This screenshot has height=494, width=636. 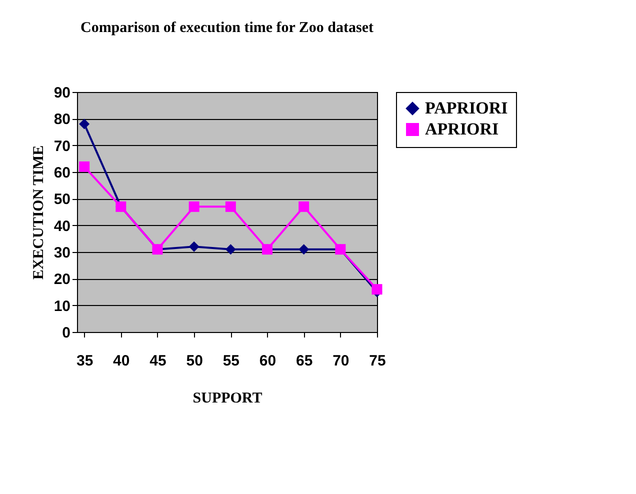 What do you see at coordinates (62, 146) in the screenshot?
I see `y-tick-label: 70` at bounding box center [62, 146].